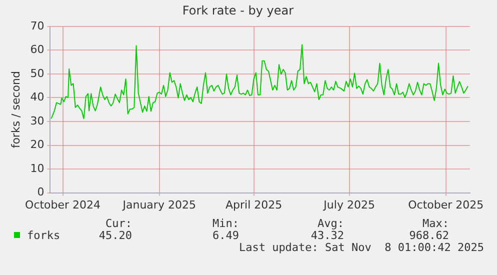 The height and width of the screenshot is (275, 497). What do you see at coordinates (348, 205) in the screenshot?
I see `x-tick-label: July 2025` at bounding box center [348, 205].